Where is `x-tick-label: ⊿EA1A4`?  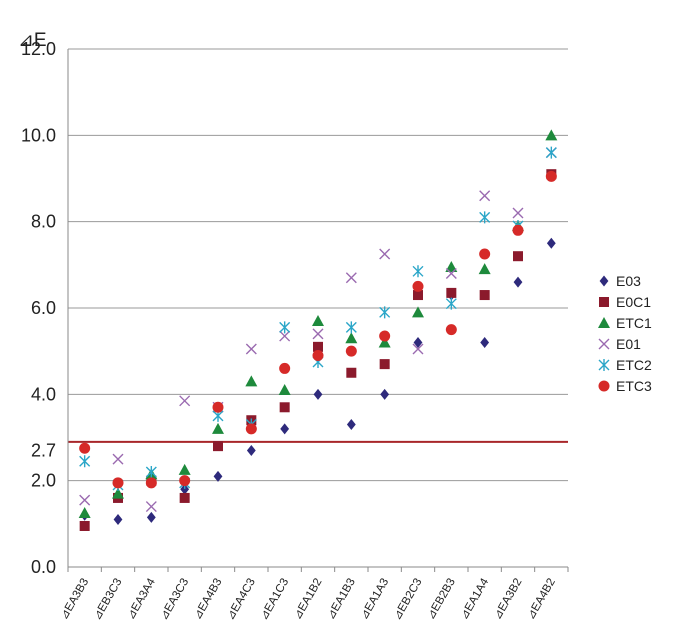 x-tick-label: ⊿EA1A4 is located at coordinates (474, 599).